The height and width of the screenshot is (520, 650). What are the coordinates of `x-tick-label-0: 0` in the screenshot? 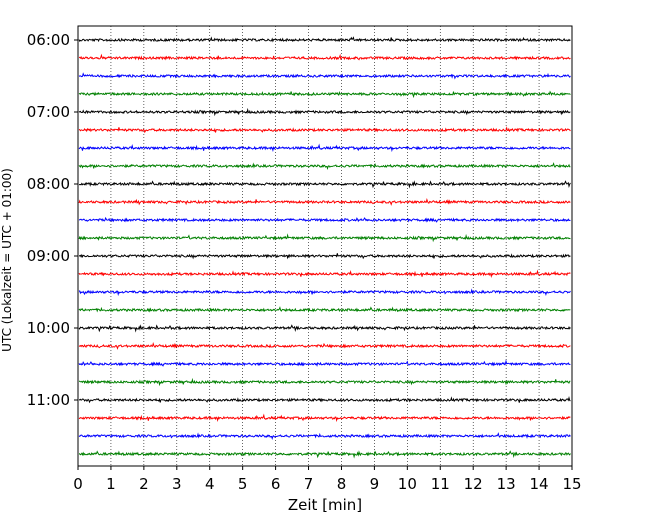 It's located at (78, 484).